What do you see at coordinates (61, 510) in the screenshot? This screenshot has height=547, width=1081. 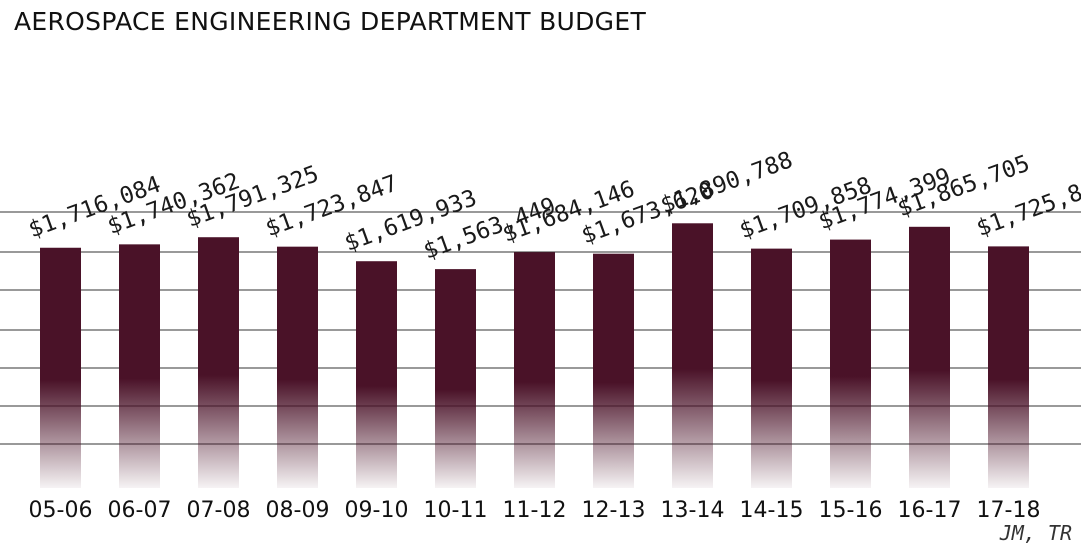 I see `x-tick-label: 05-06` at bounding box center [61, 510].